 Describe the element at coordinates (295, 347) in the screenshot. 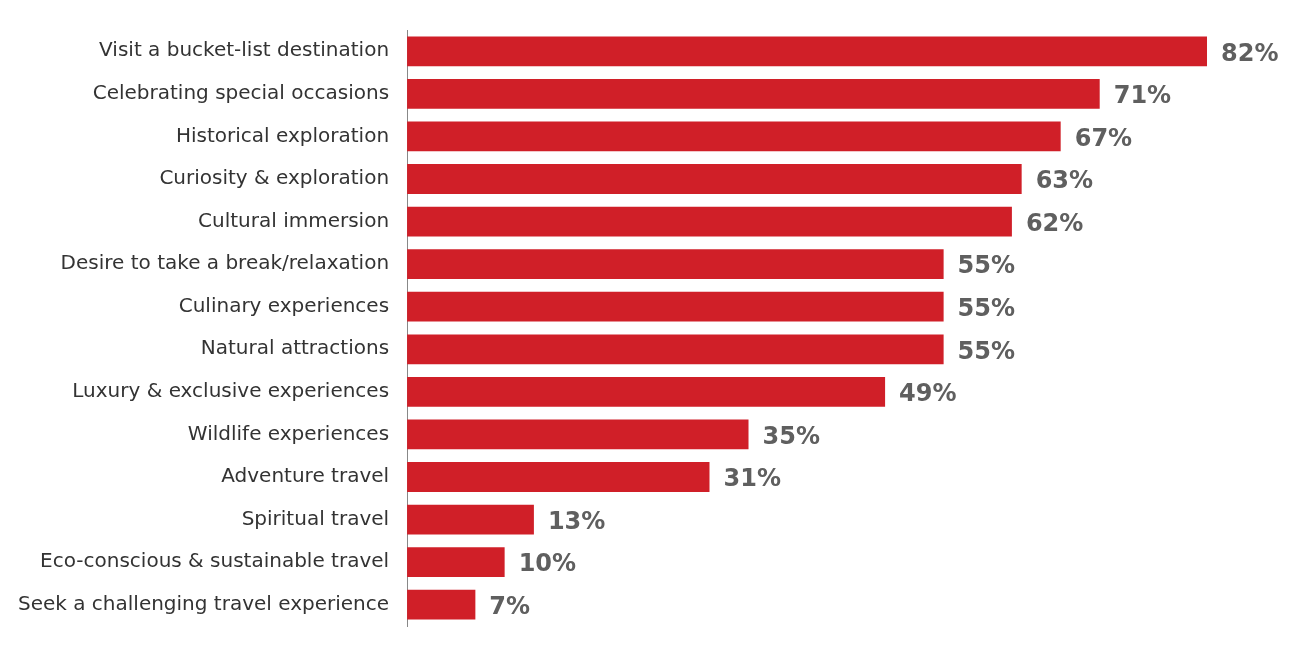

I see `y-tick-label: Natural attractions` at that location.